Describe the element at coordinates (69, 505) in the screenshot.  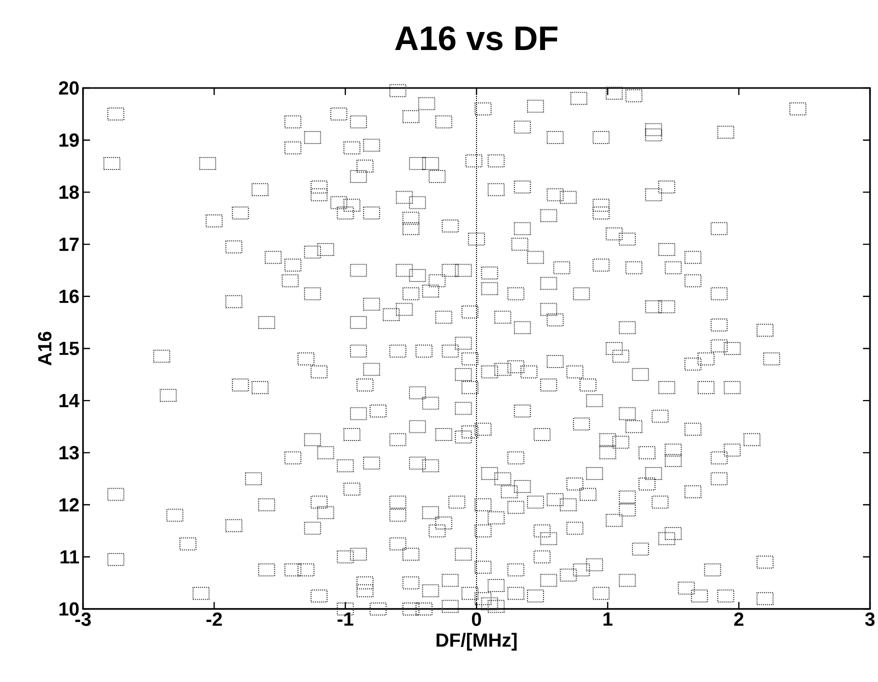
I see `y-tick-label: 12` at that location.